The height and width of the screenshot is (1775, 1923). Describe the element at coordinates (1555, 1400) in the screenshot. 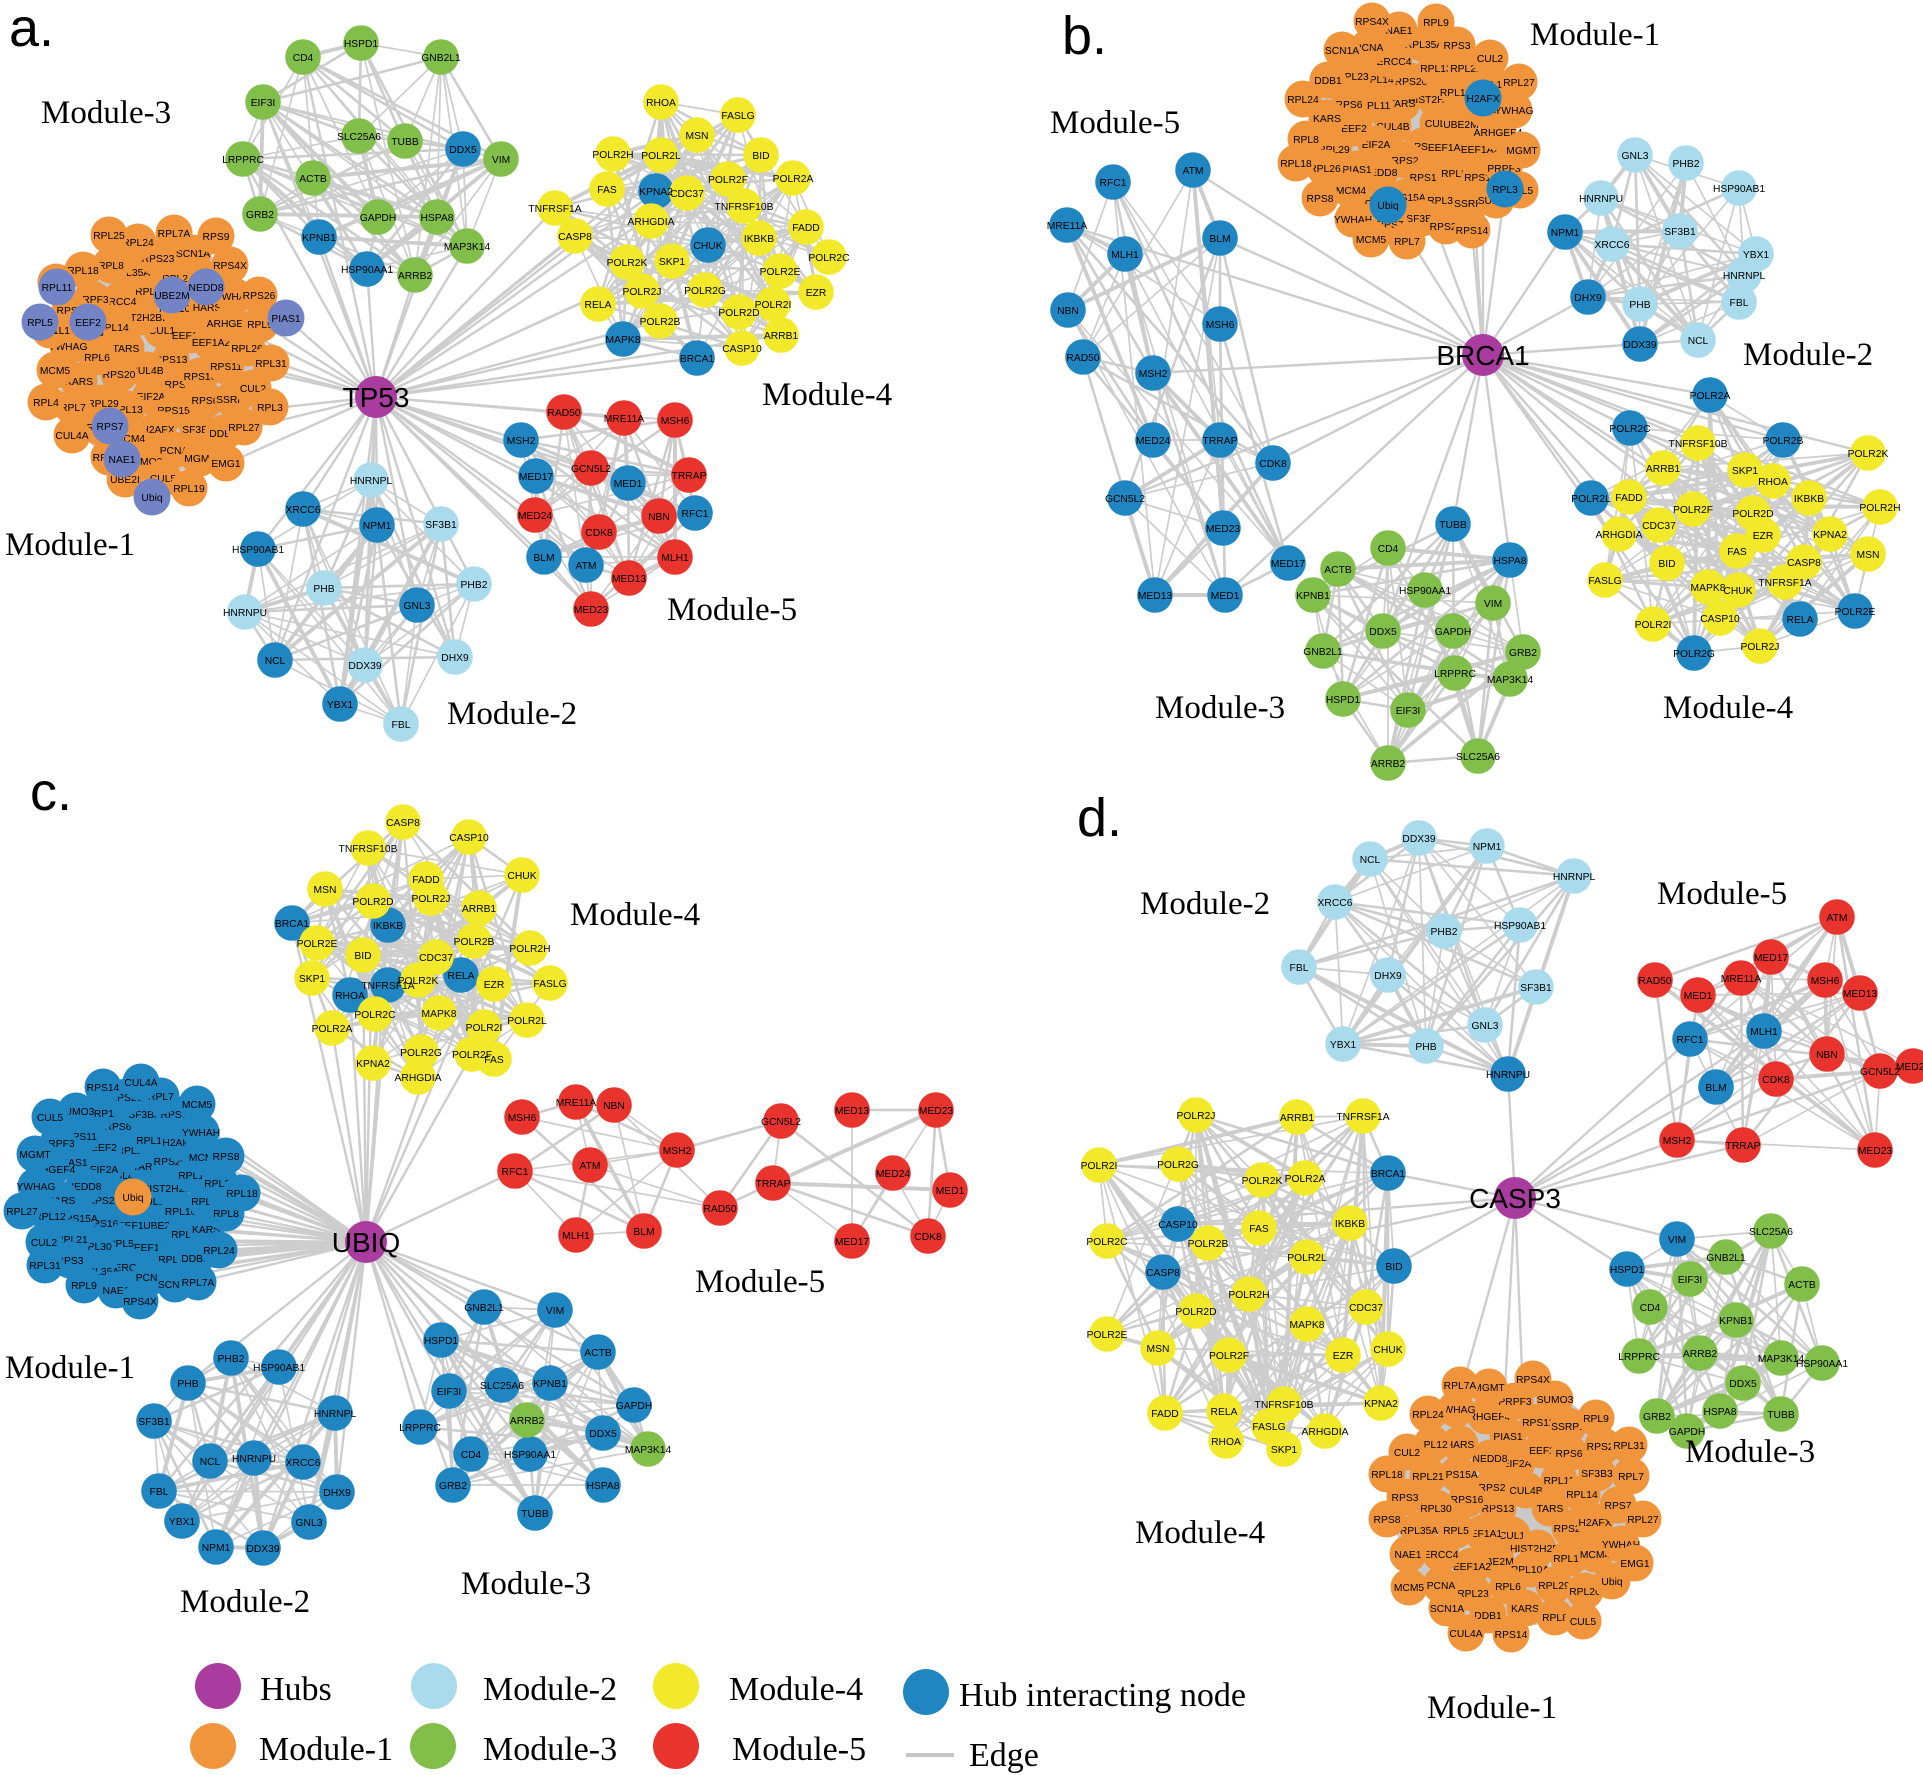

I see `svg-text: SUMO3` at that location.